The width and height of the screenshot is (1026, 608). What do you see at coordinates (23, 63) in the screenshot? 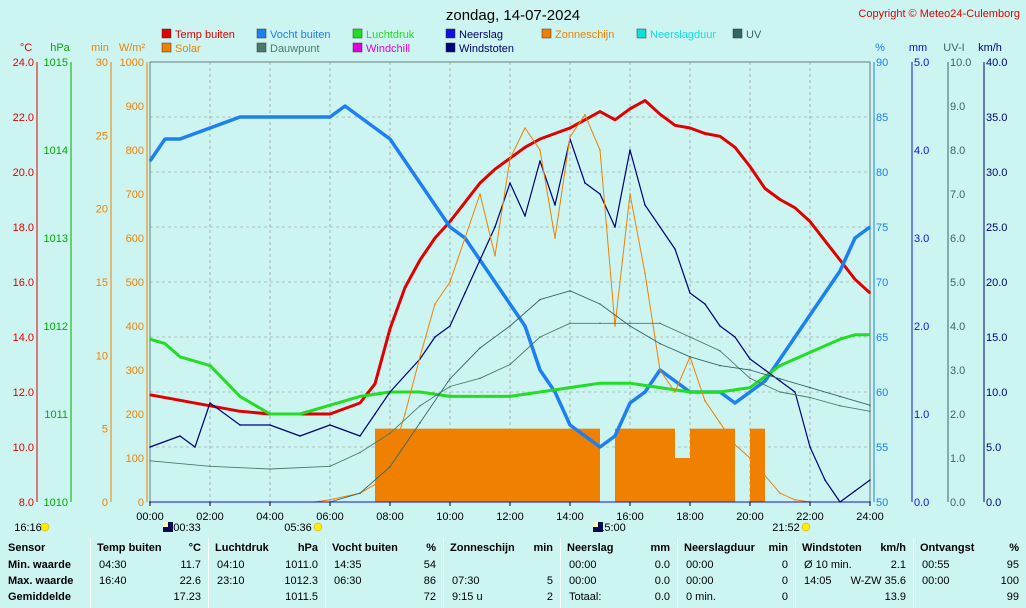
I see `left-axis-tick: 24.0` at bounding box center [23, 63].